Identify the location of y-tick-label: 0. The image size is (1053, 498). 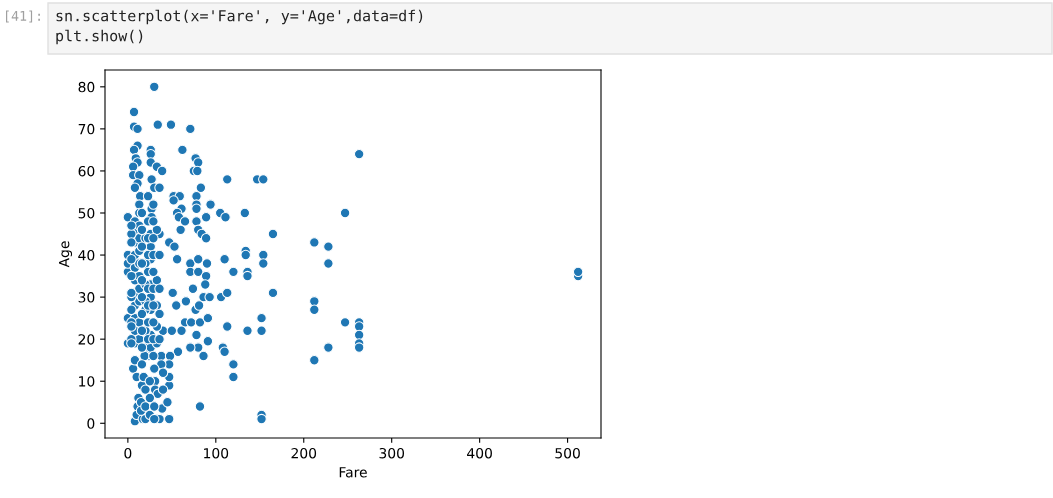
(91, 423).